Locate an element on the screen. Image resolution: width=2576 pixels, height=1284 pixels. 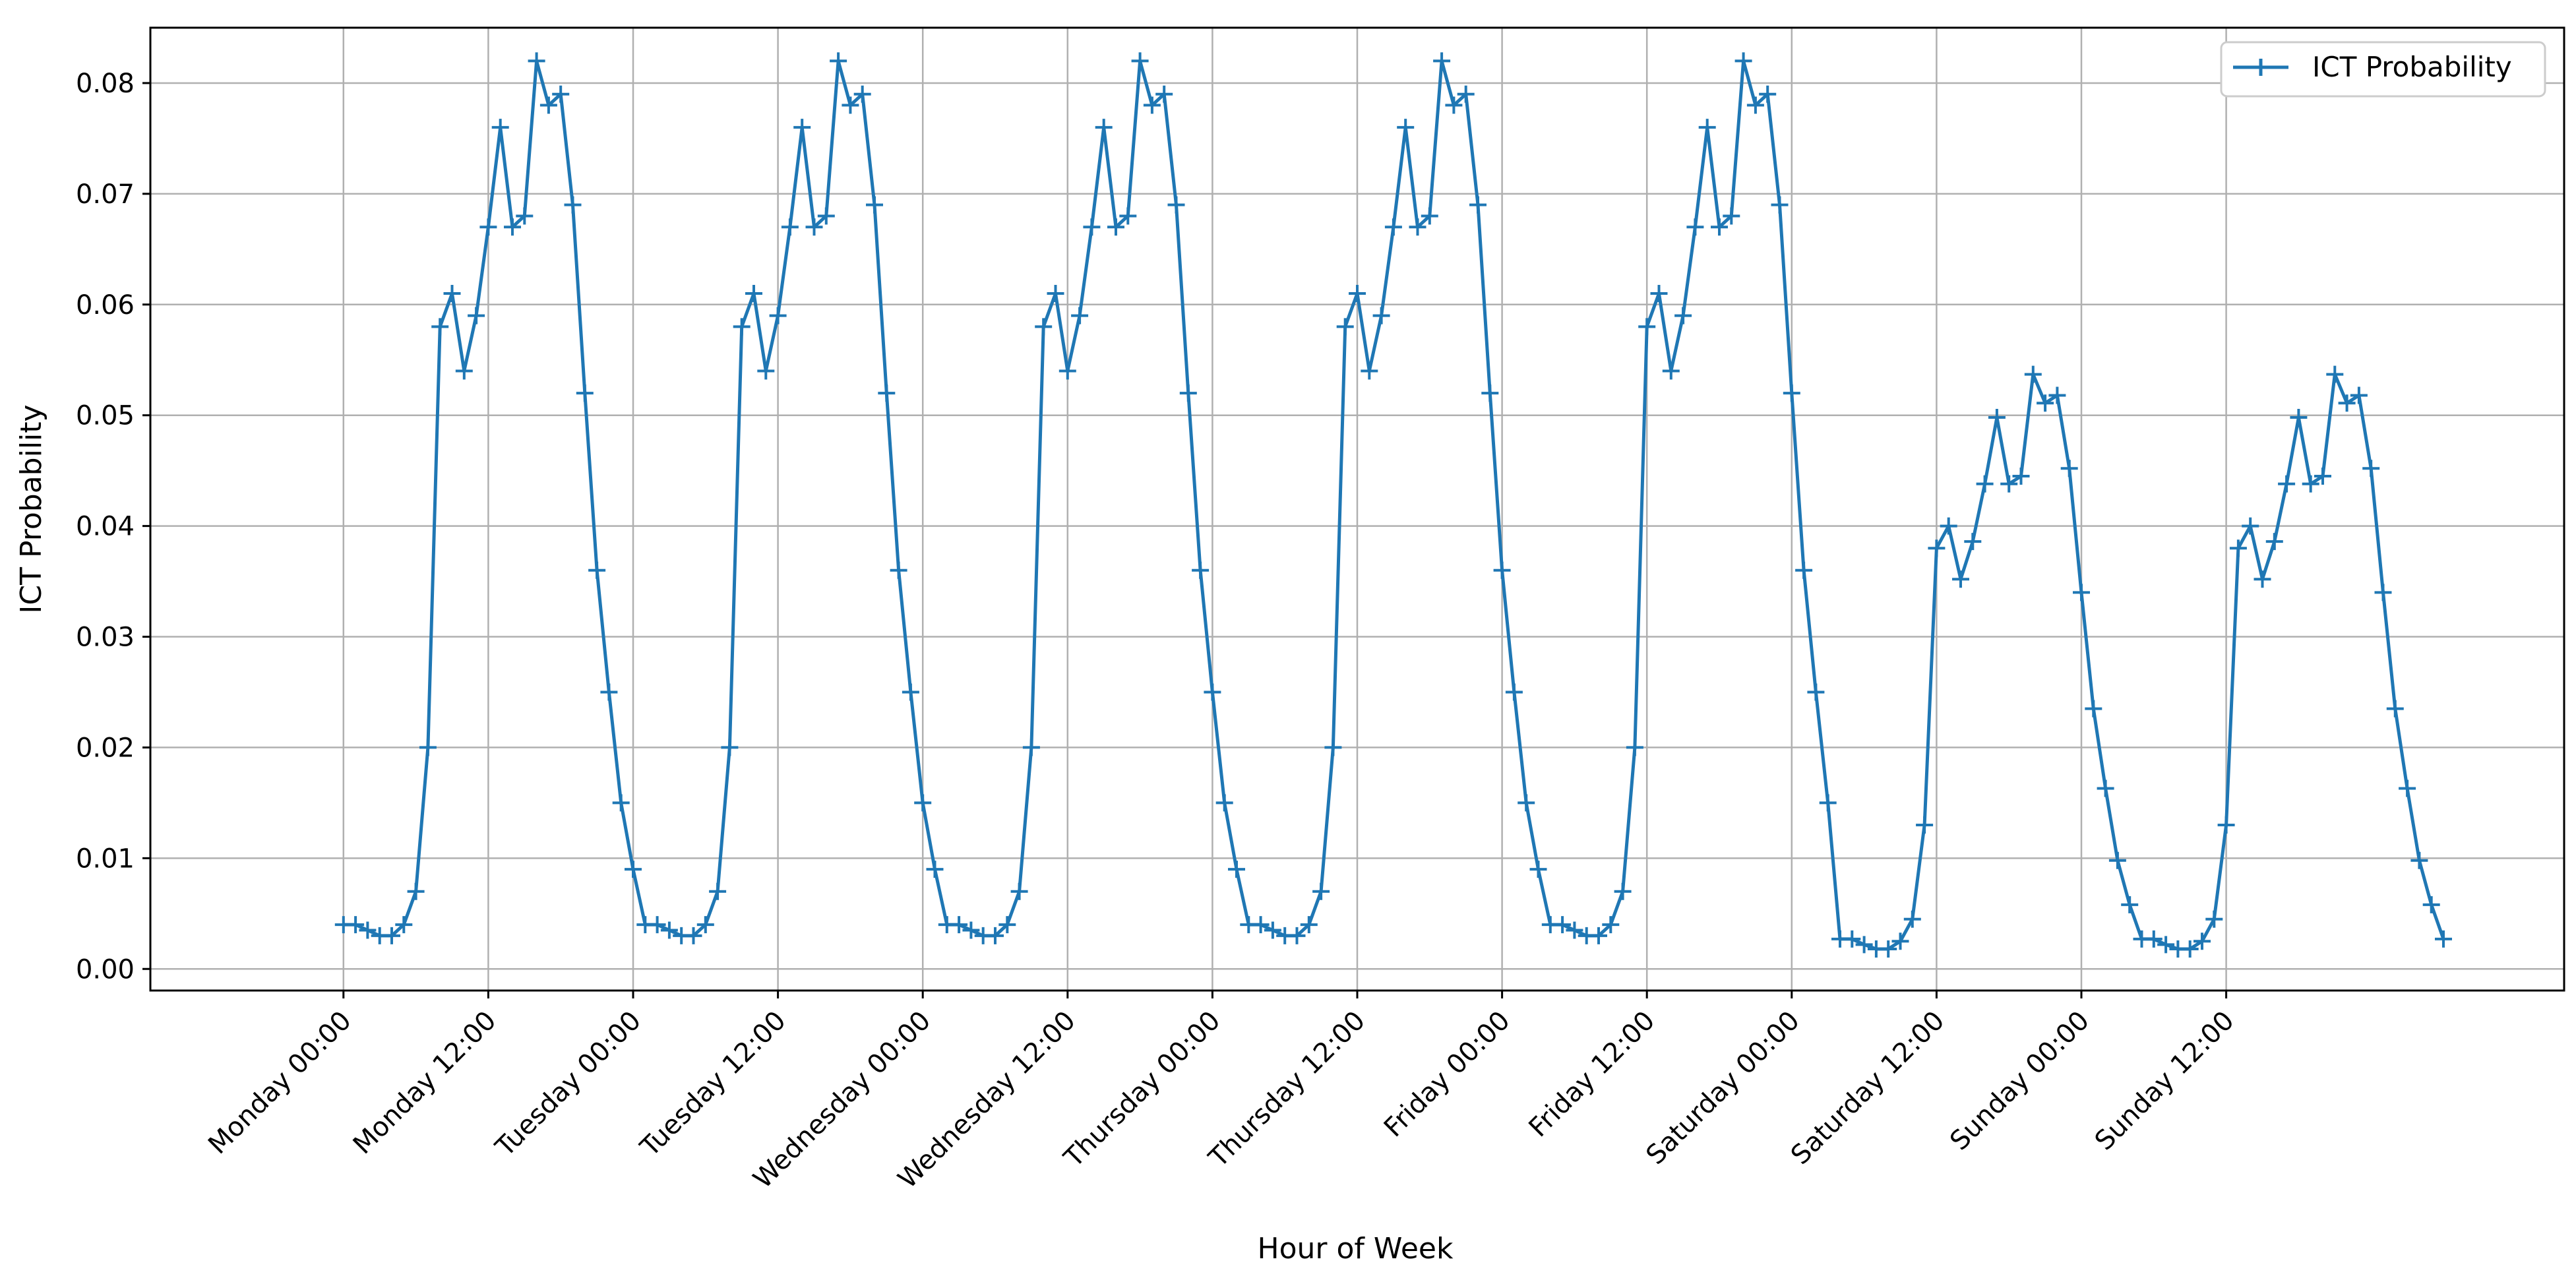
y-tick-label: 0.04 is located at coordinates (105, 527).